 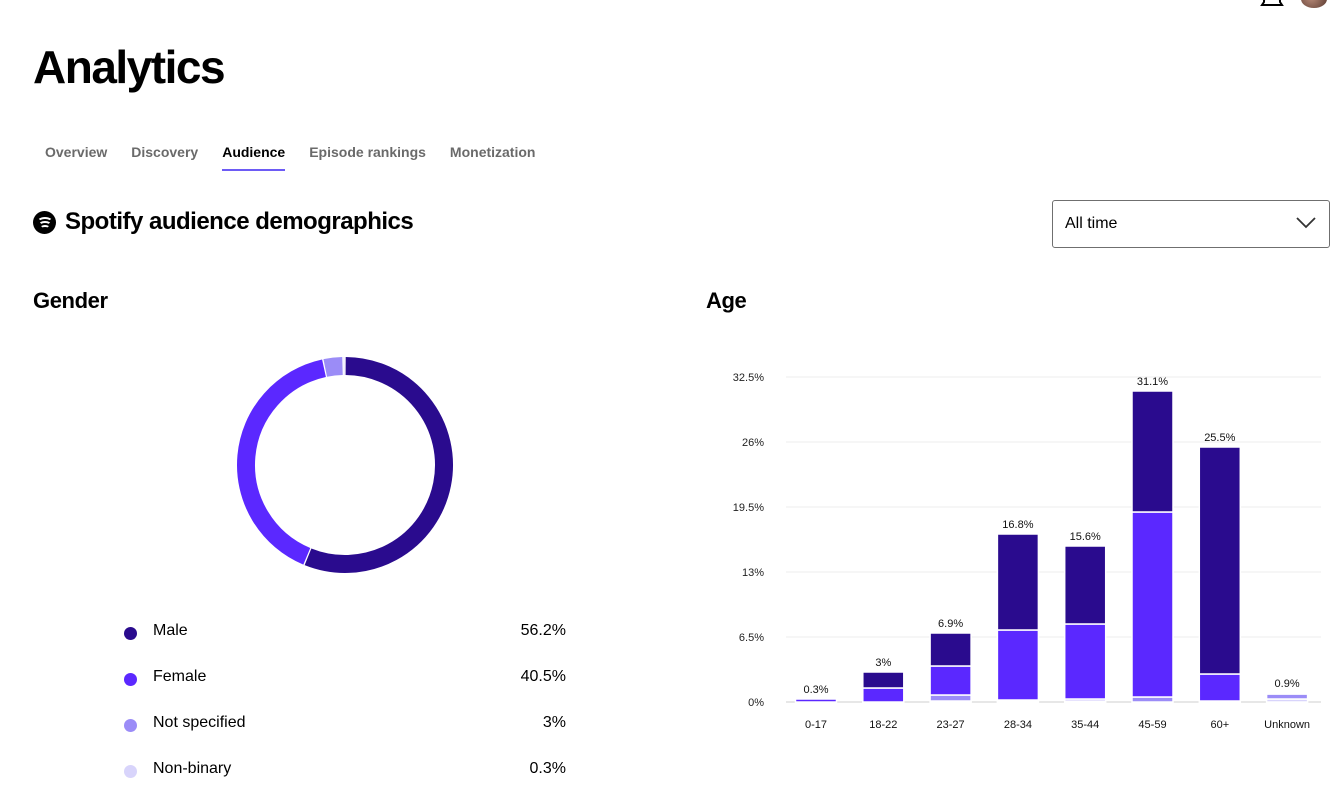 I want to click on chevron-down-icon, so click(x=1306, y=223).